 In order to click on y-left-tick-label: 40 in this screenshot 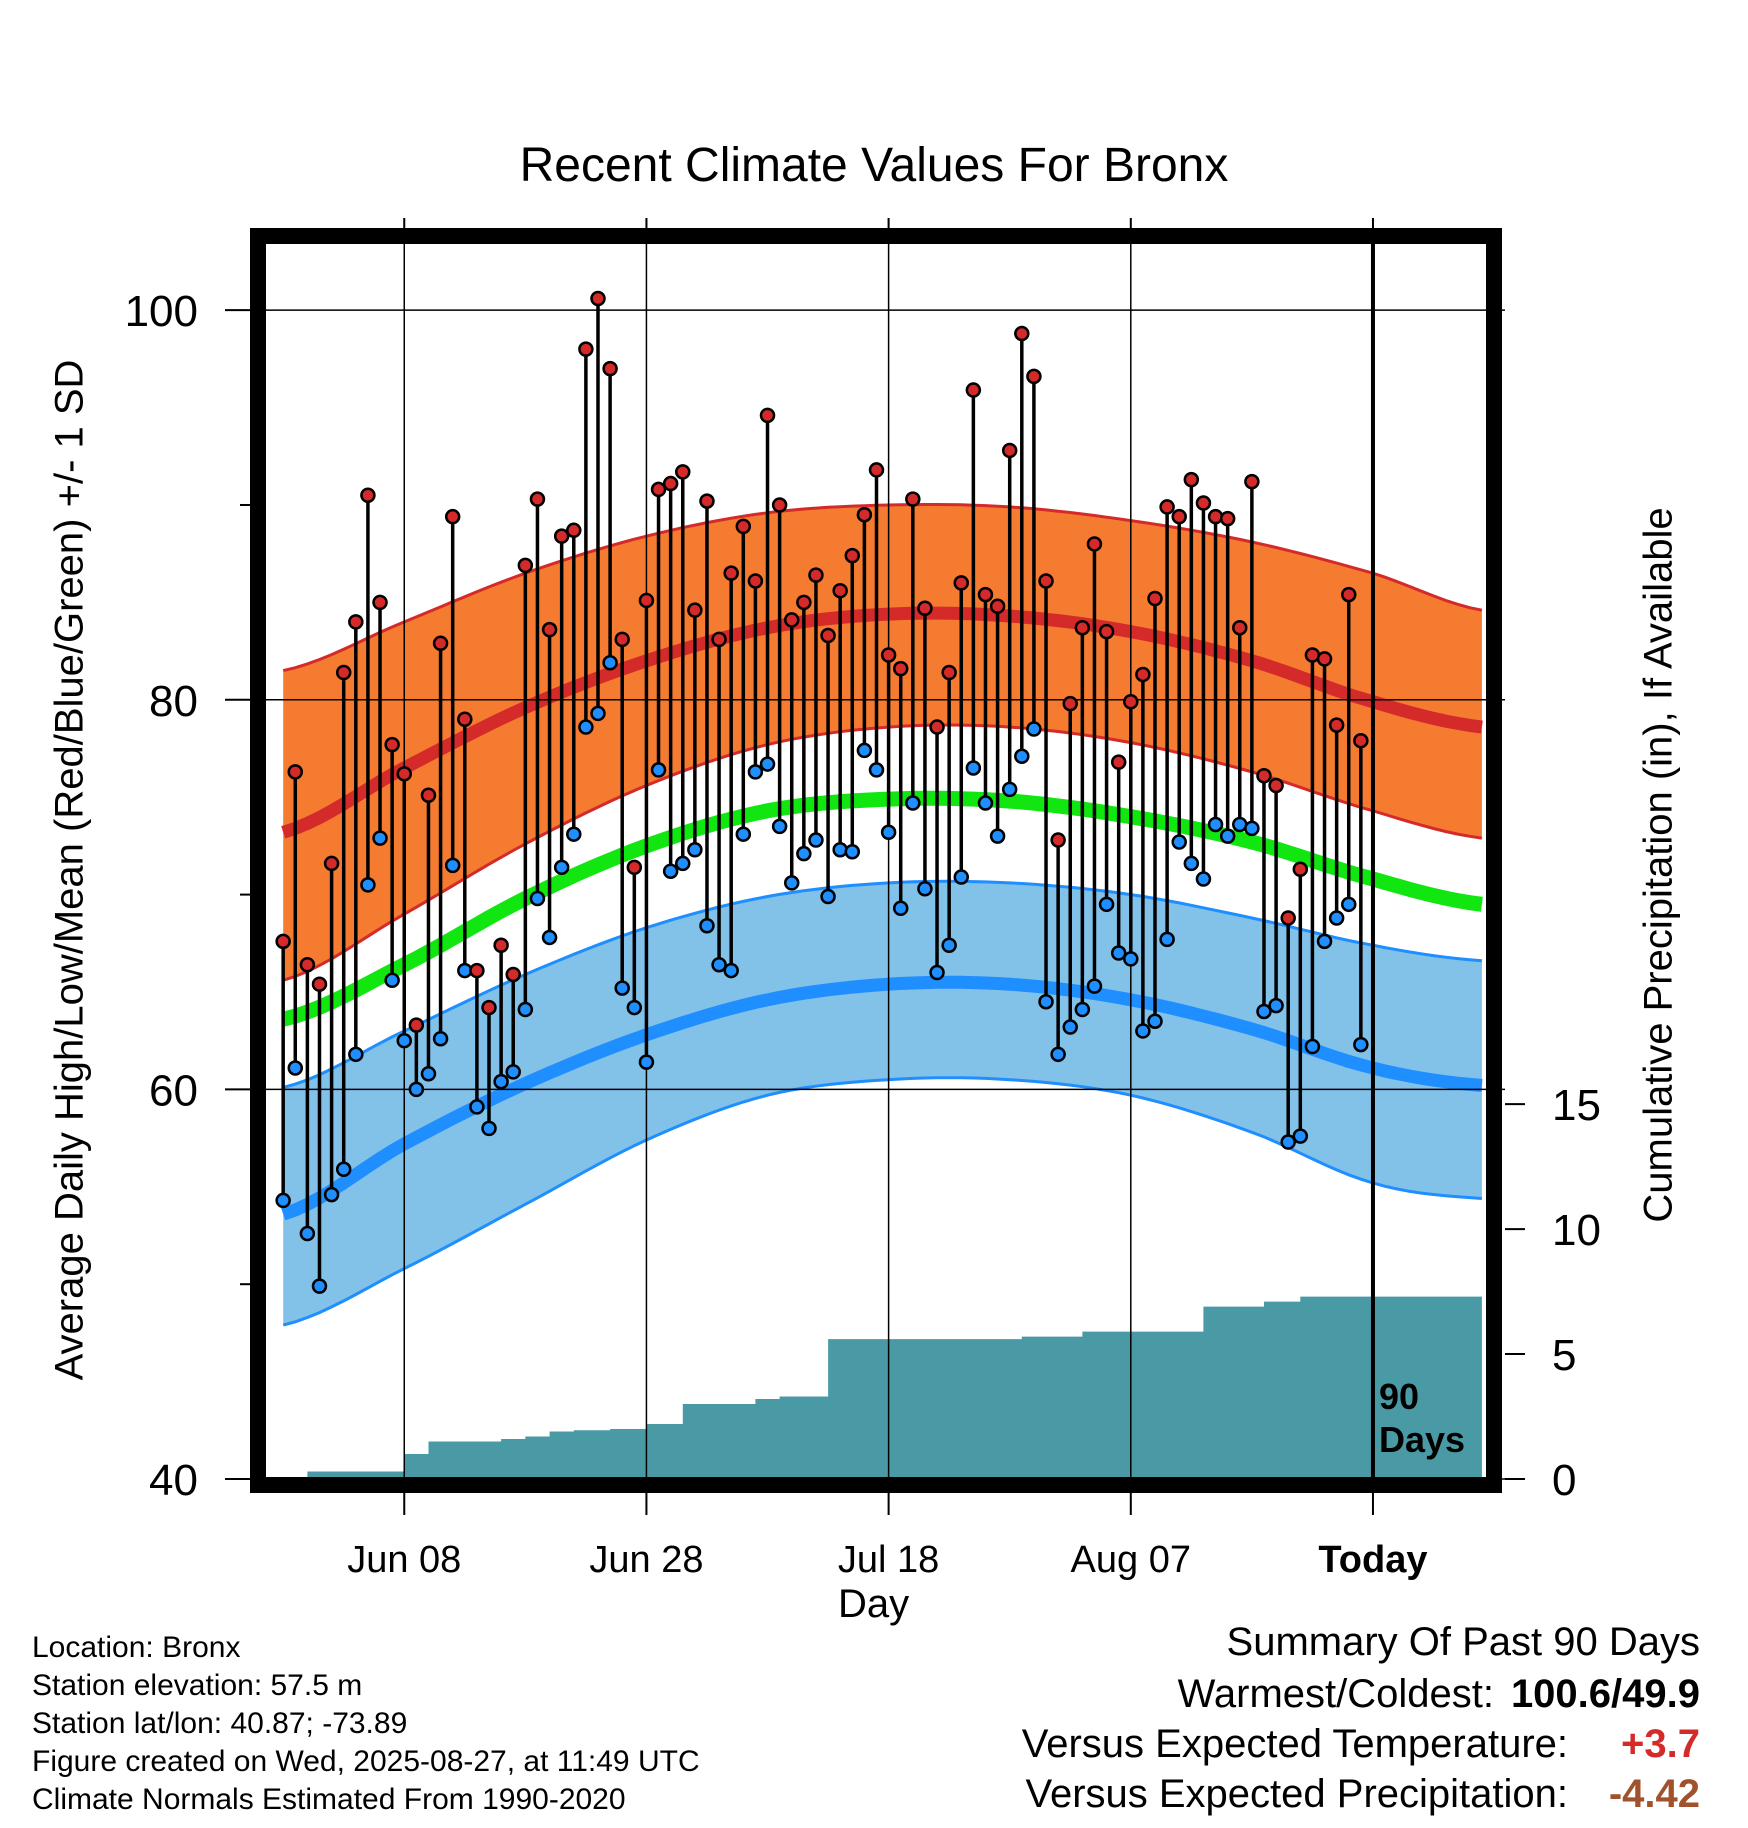, I will do `click(173, 1480)`.